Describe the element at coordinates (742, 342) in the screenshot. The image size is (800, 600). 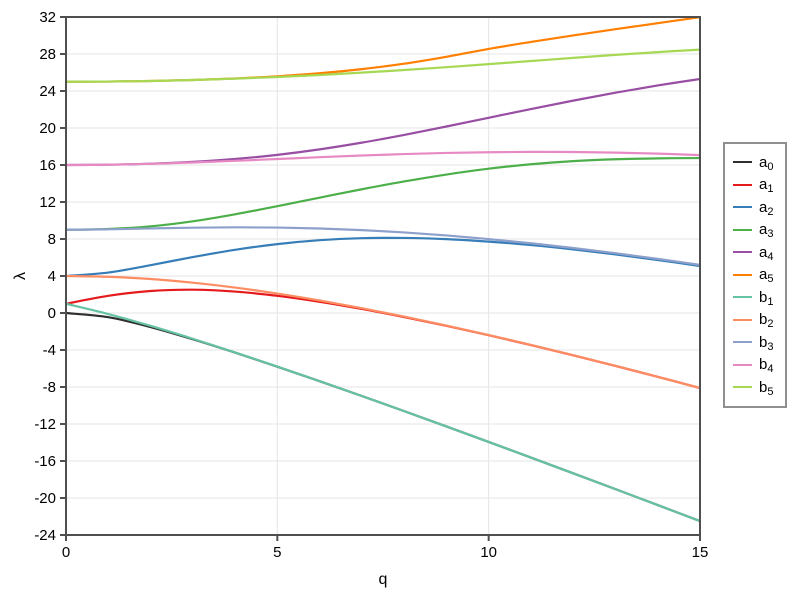
I see `legend-swatch-b3` at that location.